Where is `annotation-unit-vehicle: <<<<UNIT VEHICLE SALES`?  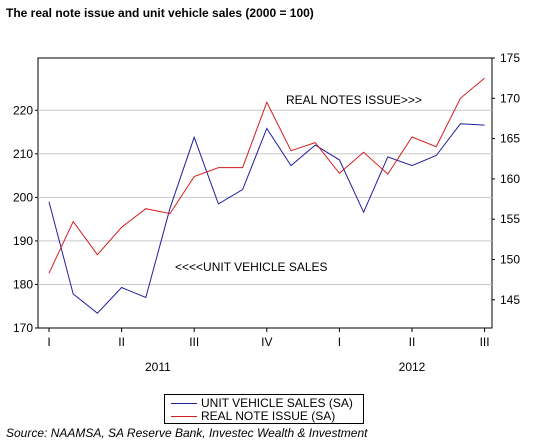 annotation-unit-vehicle: <<<<UNIT VEHICLE SALES is located at coordinates (251, 267).